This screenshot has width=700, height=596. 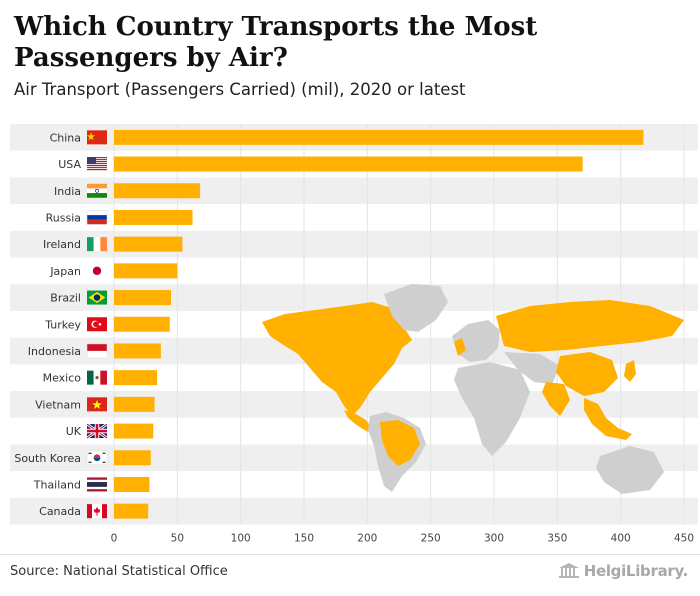 What do you see at coordinates (97, 271) in the screenshot?
I see `flag-japan-icon` at bounding box center [97, 271].